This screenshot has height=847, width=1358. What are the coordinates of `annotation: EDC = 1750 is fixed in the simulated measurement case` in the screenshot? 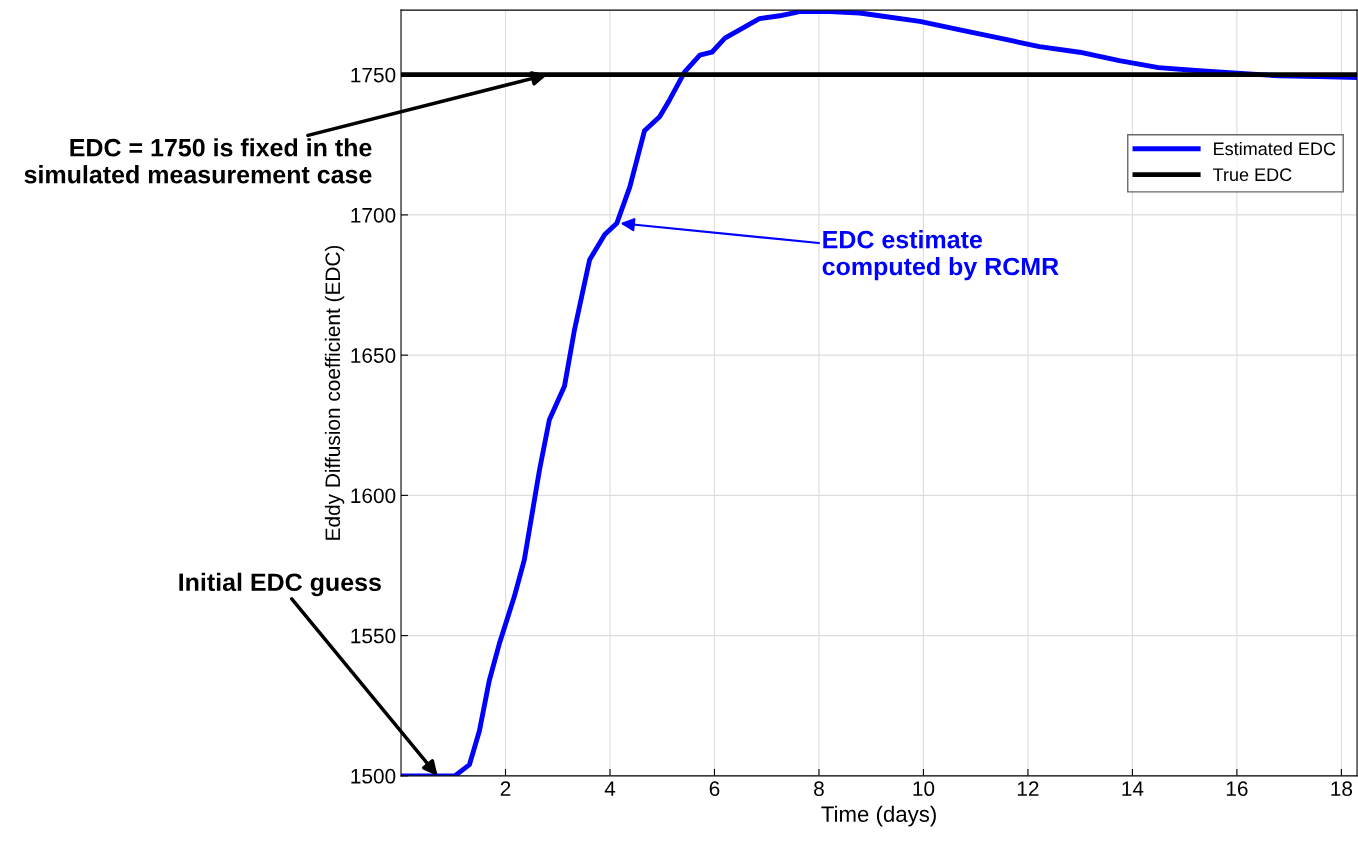 It's located at (198, 161).